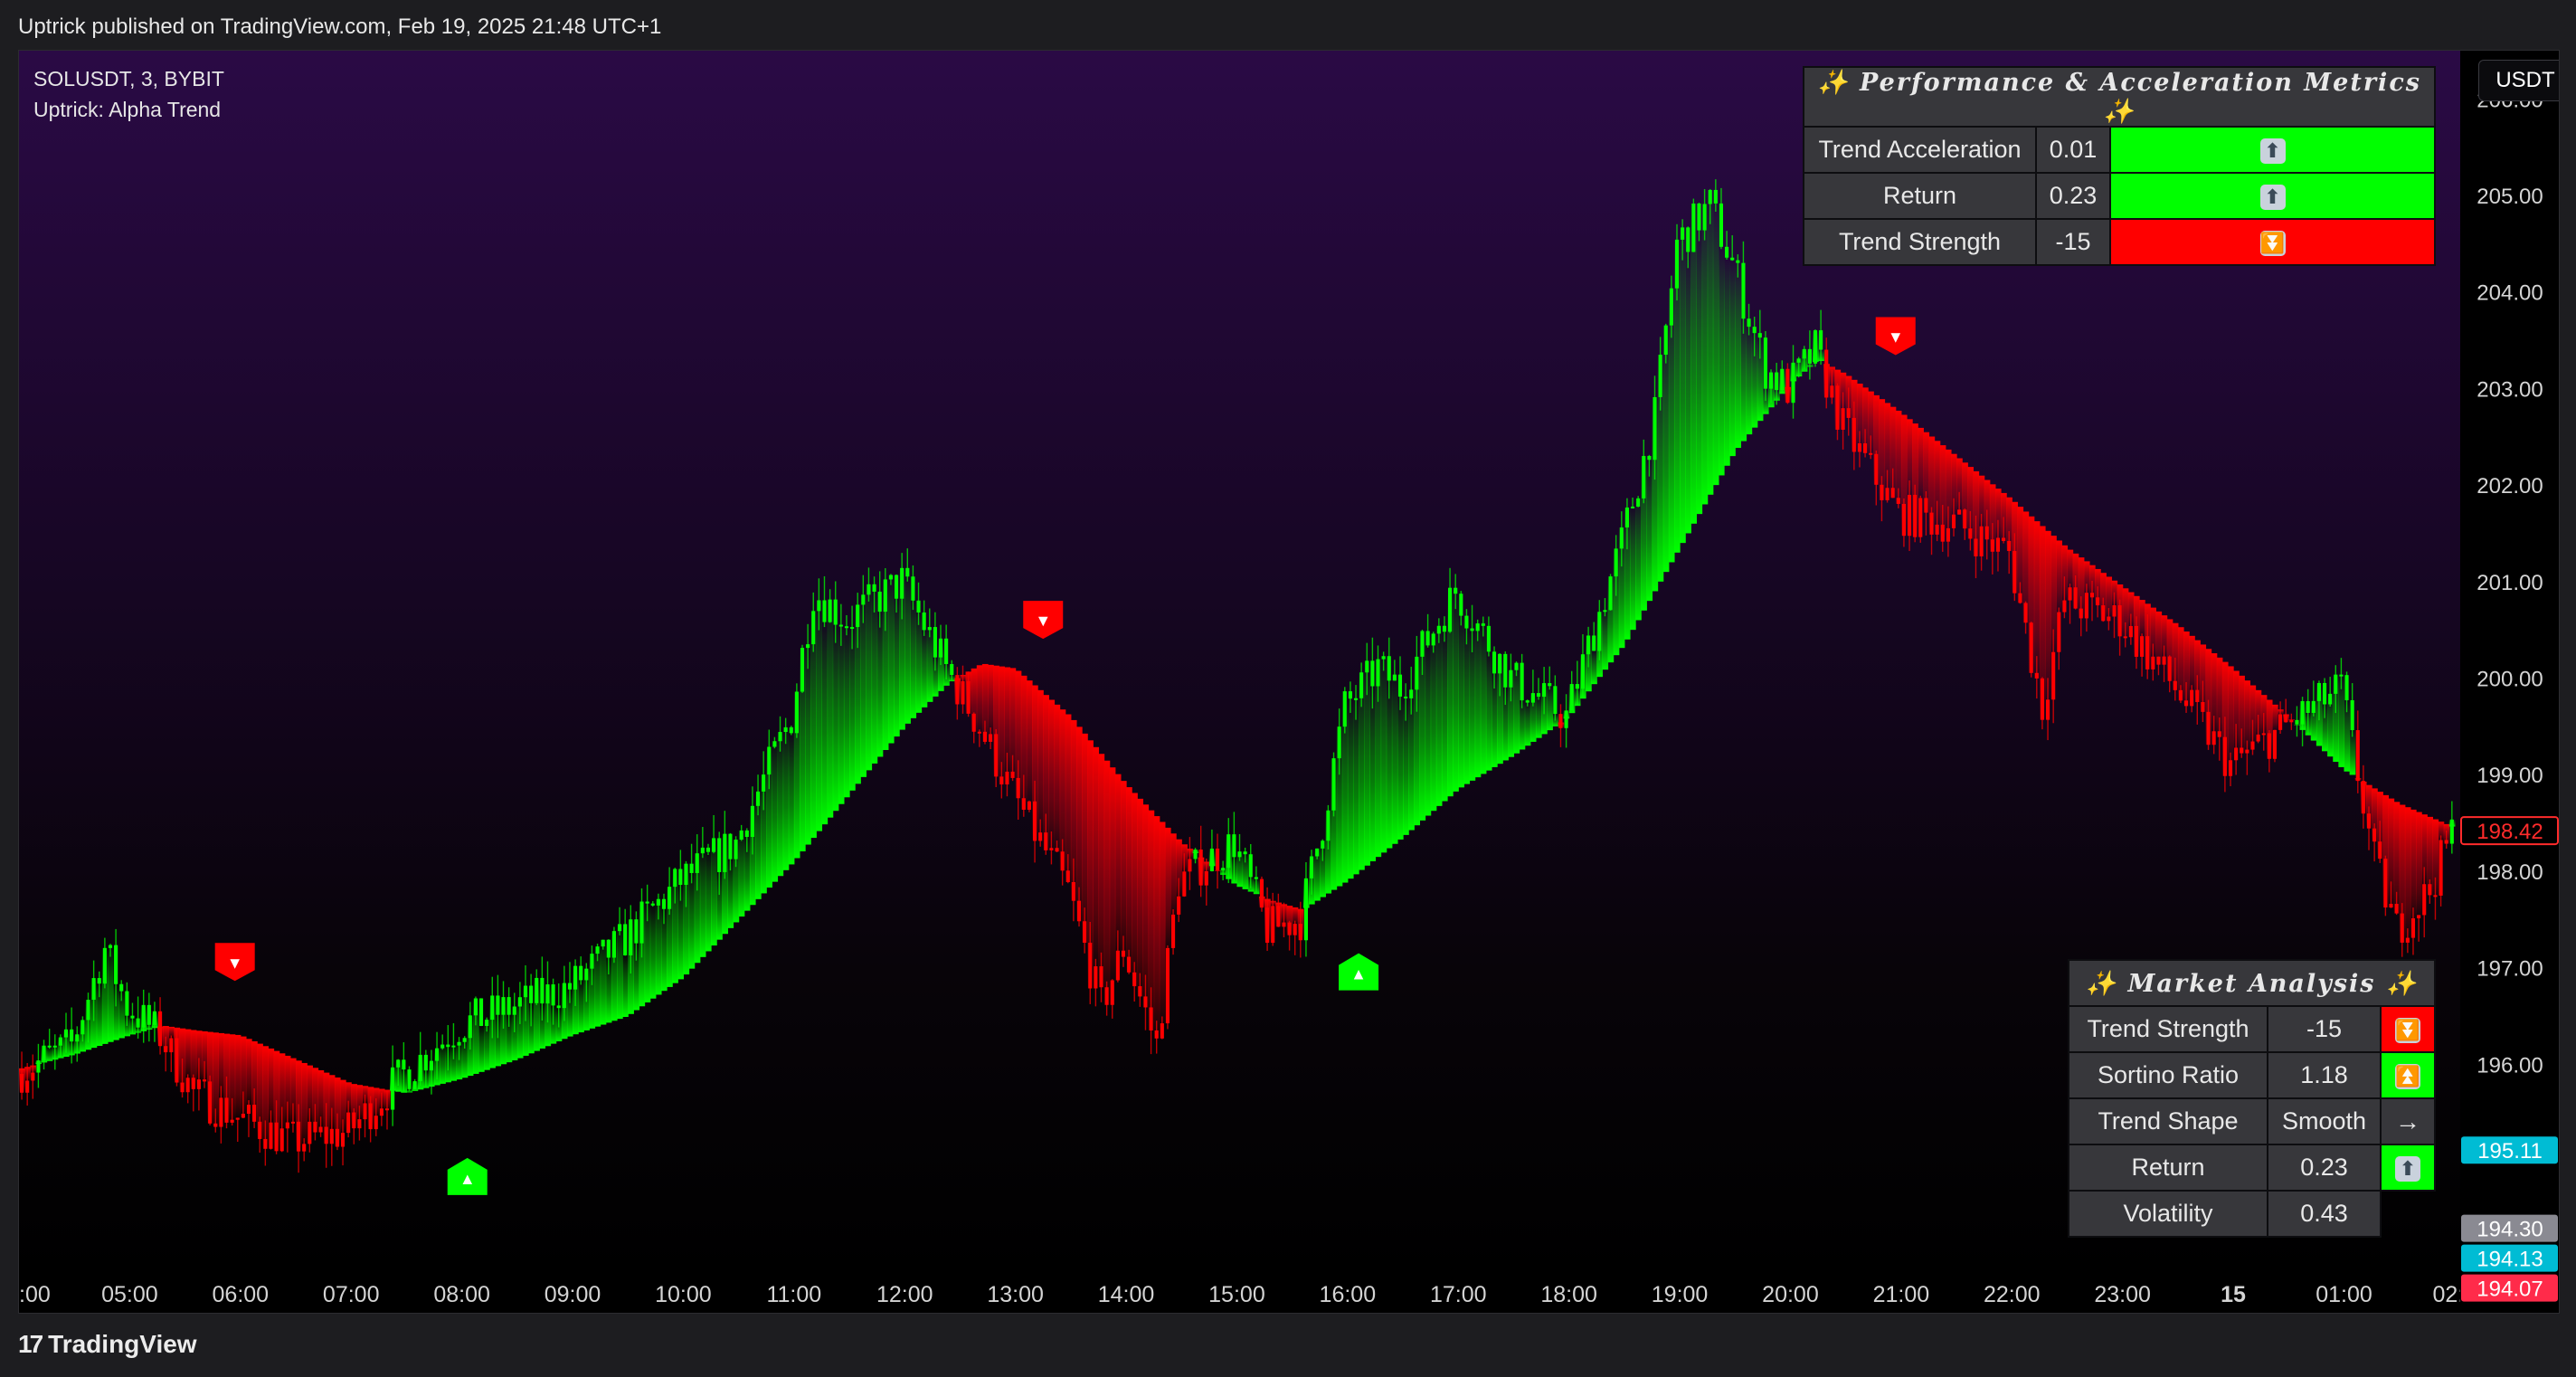 The image size is (2576, 1377). Describe the element at coordinates (2252, 1168) in the screenshot. I see `market-row: Return 0.23 ⬆` at that location.